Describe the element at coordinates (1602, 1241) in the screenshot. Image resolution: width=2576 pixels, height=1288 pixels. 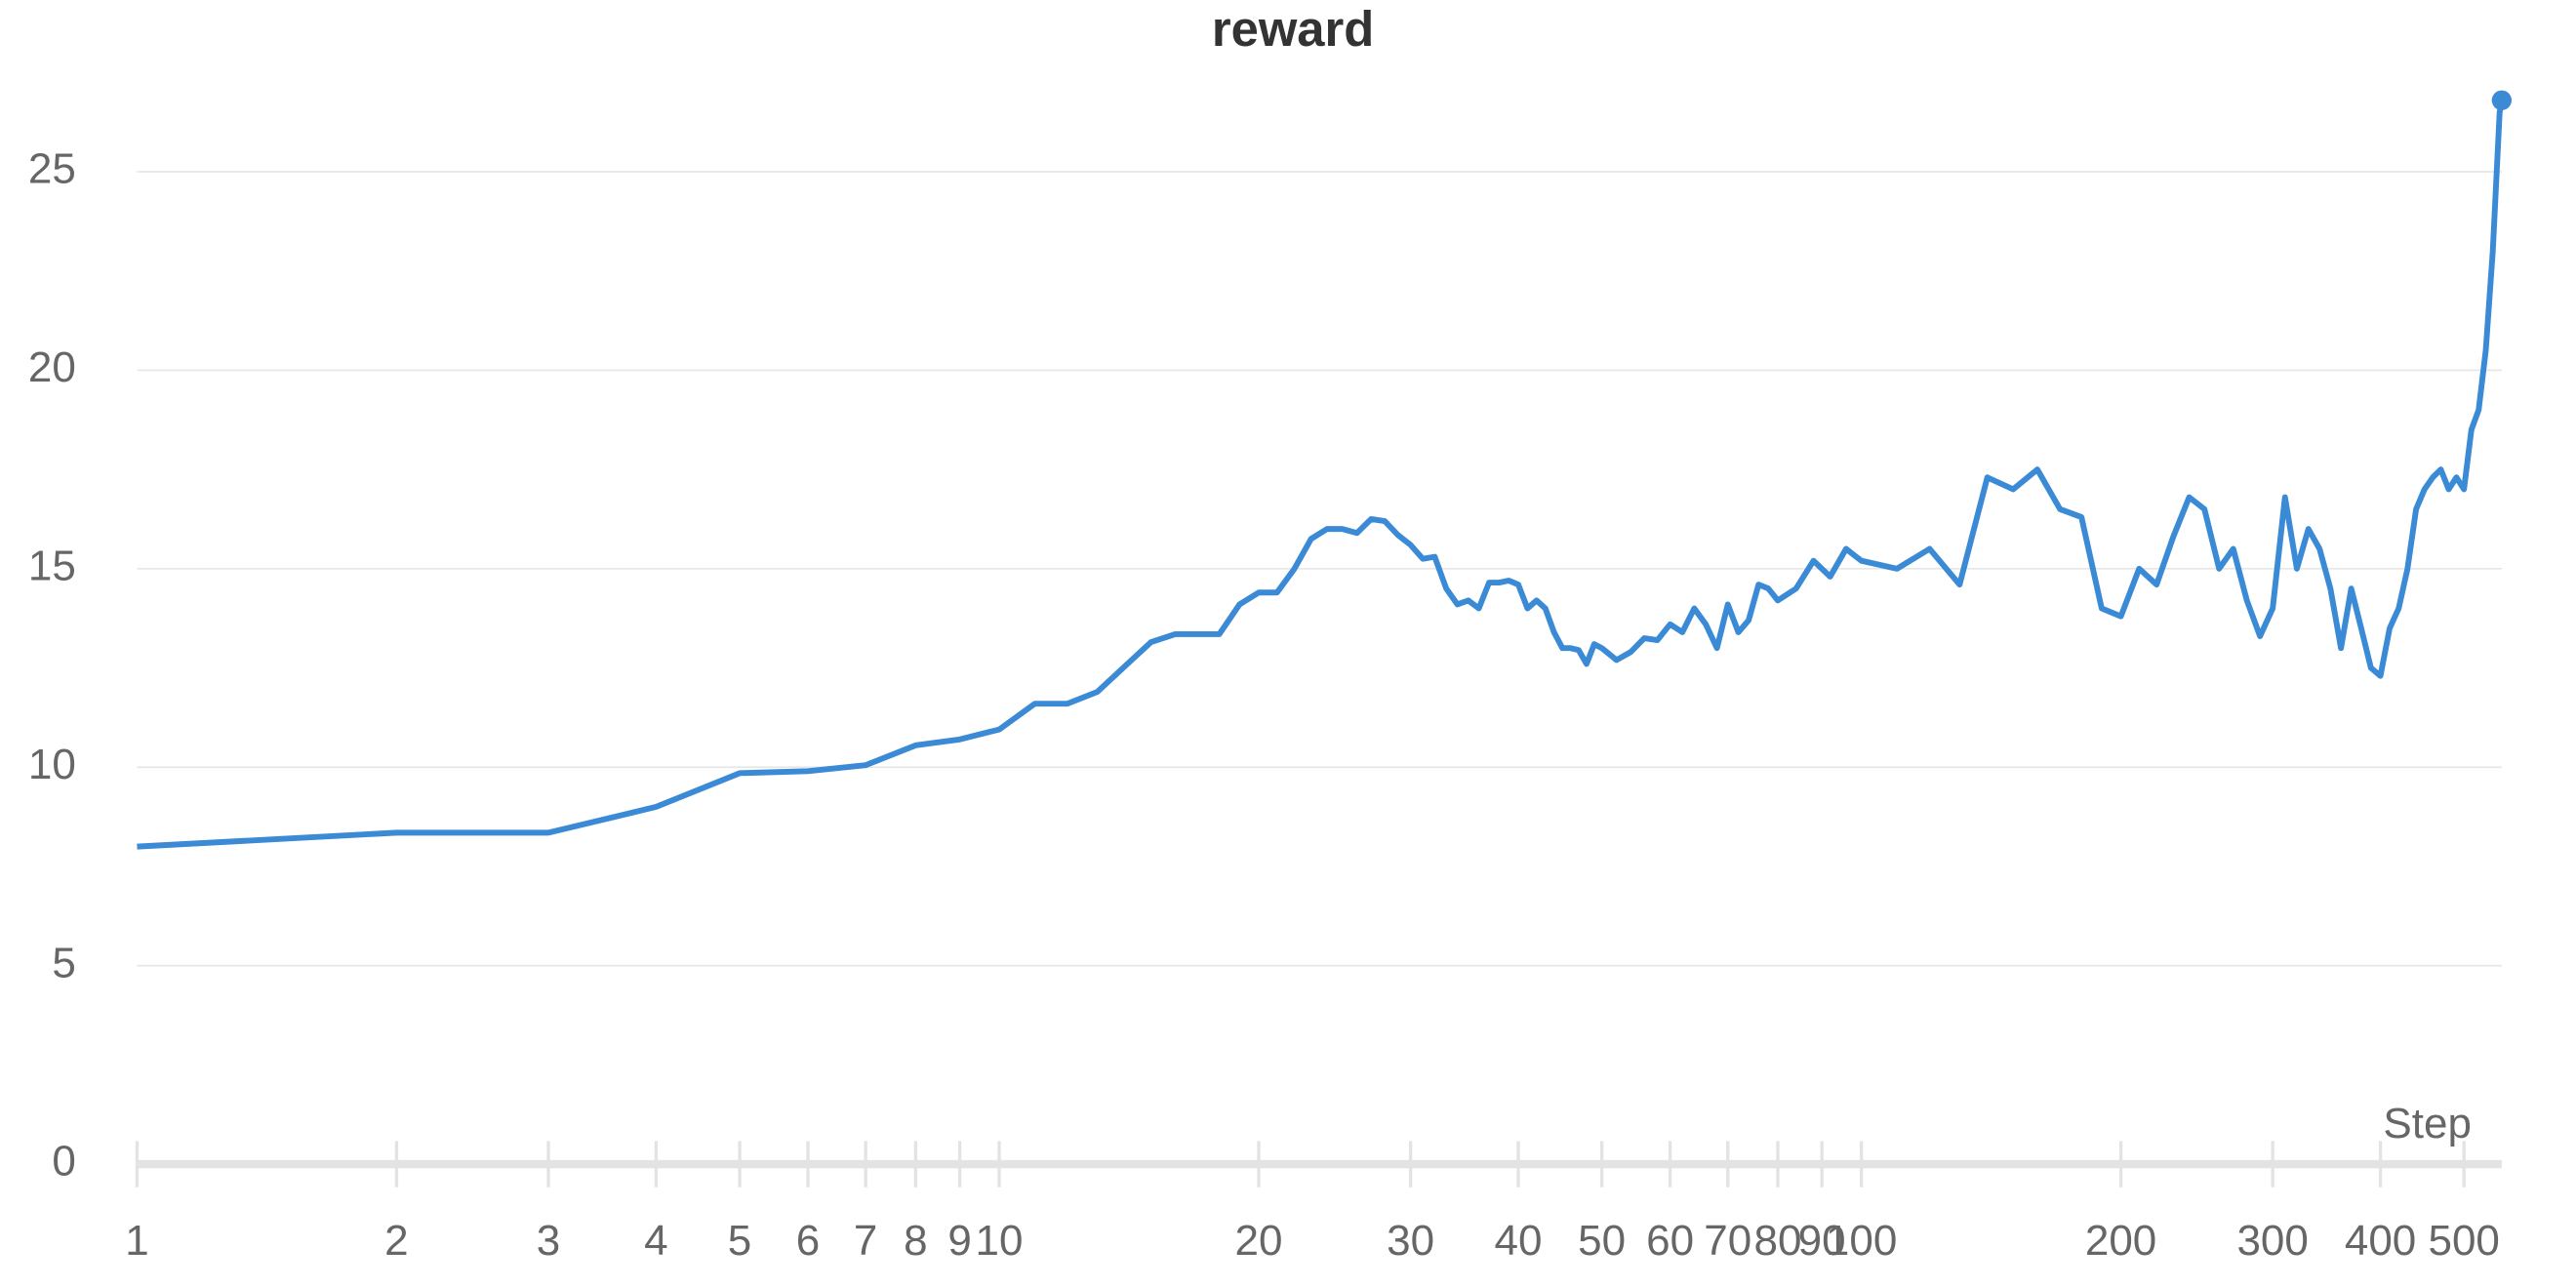
I see `x-tick-label: 50` at that location.